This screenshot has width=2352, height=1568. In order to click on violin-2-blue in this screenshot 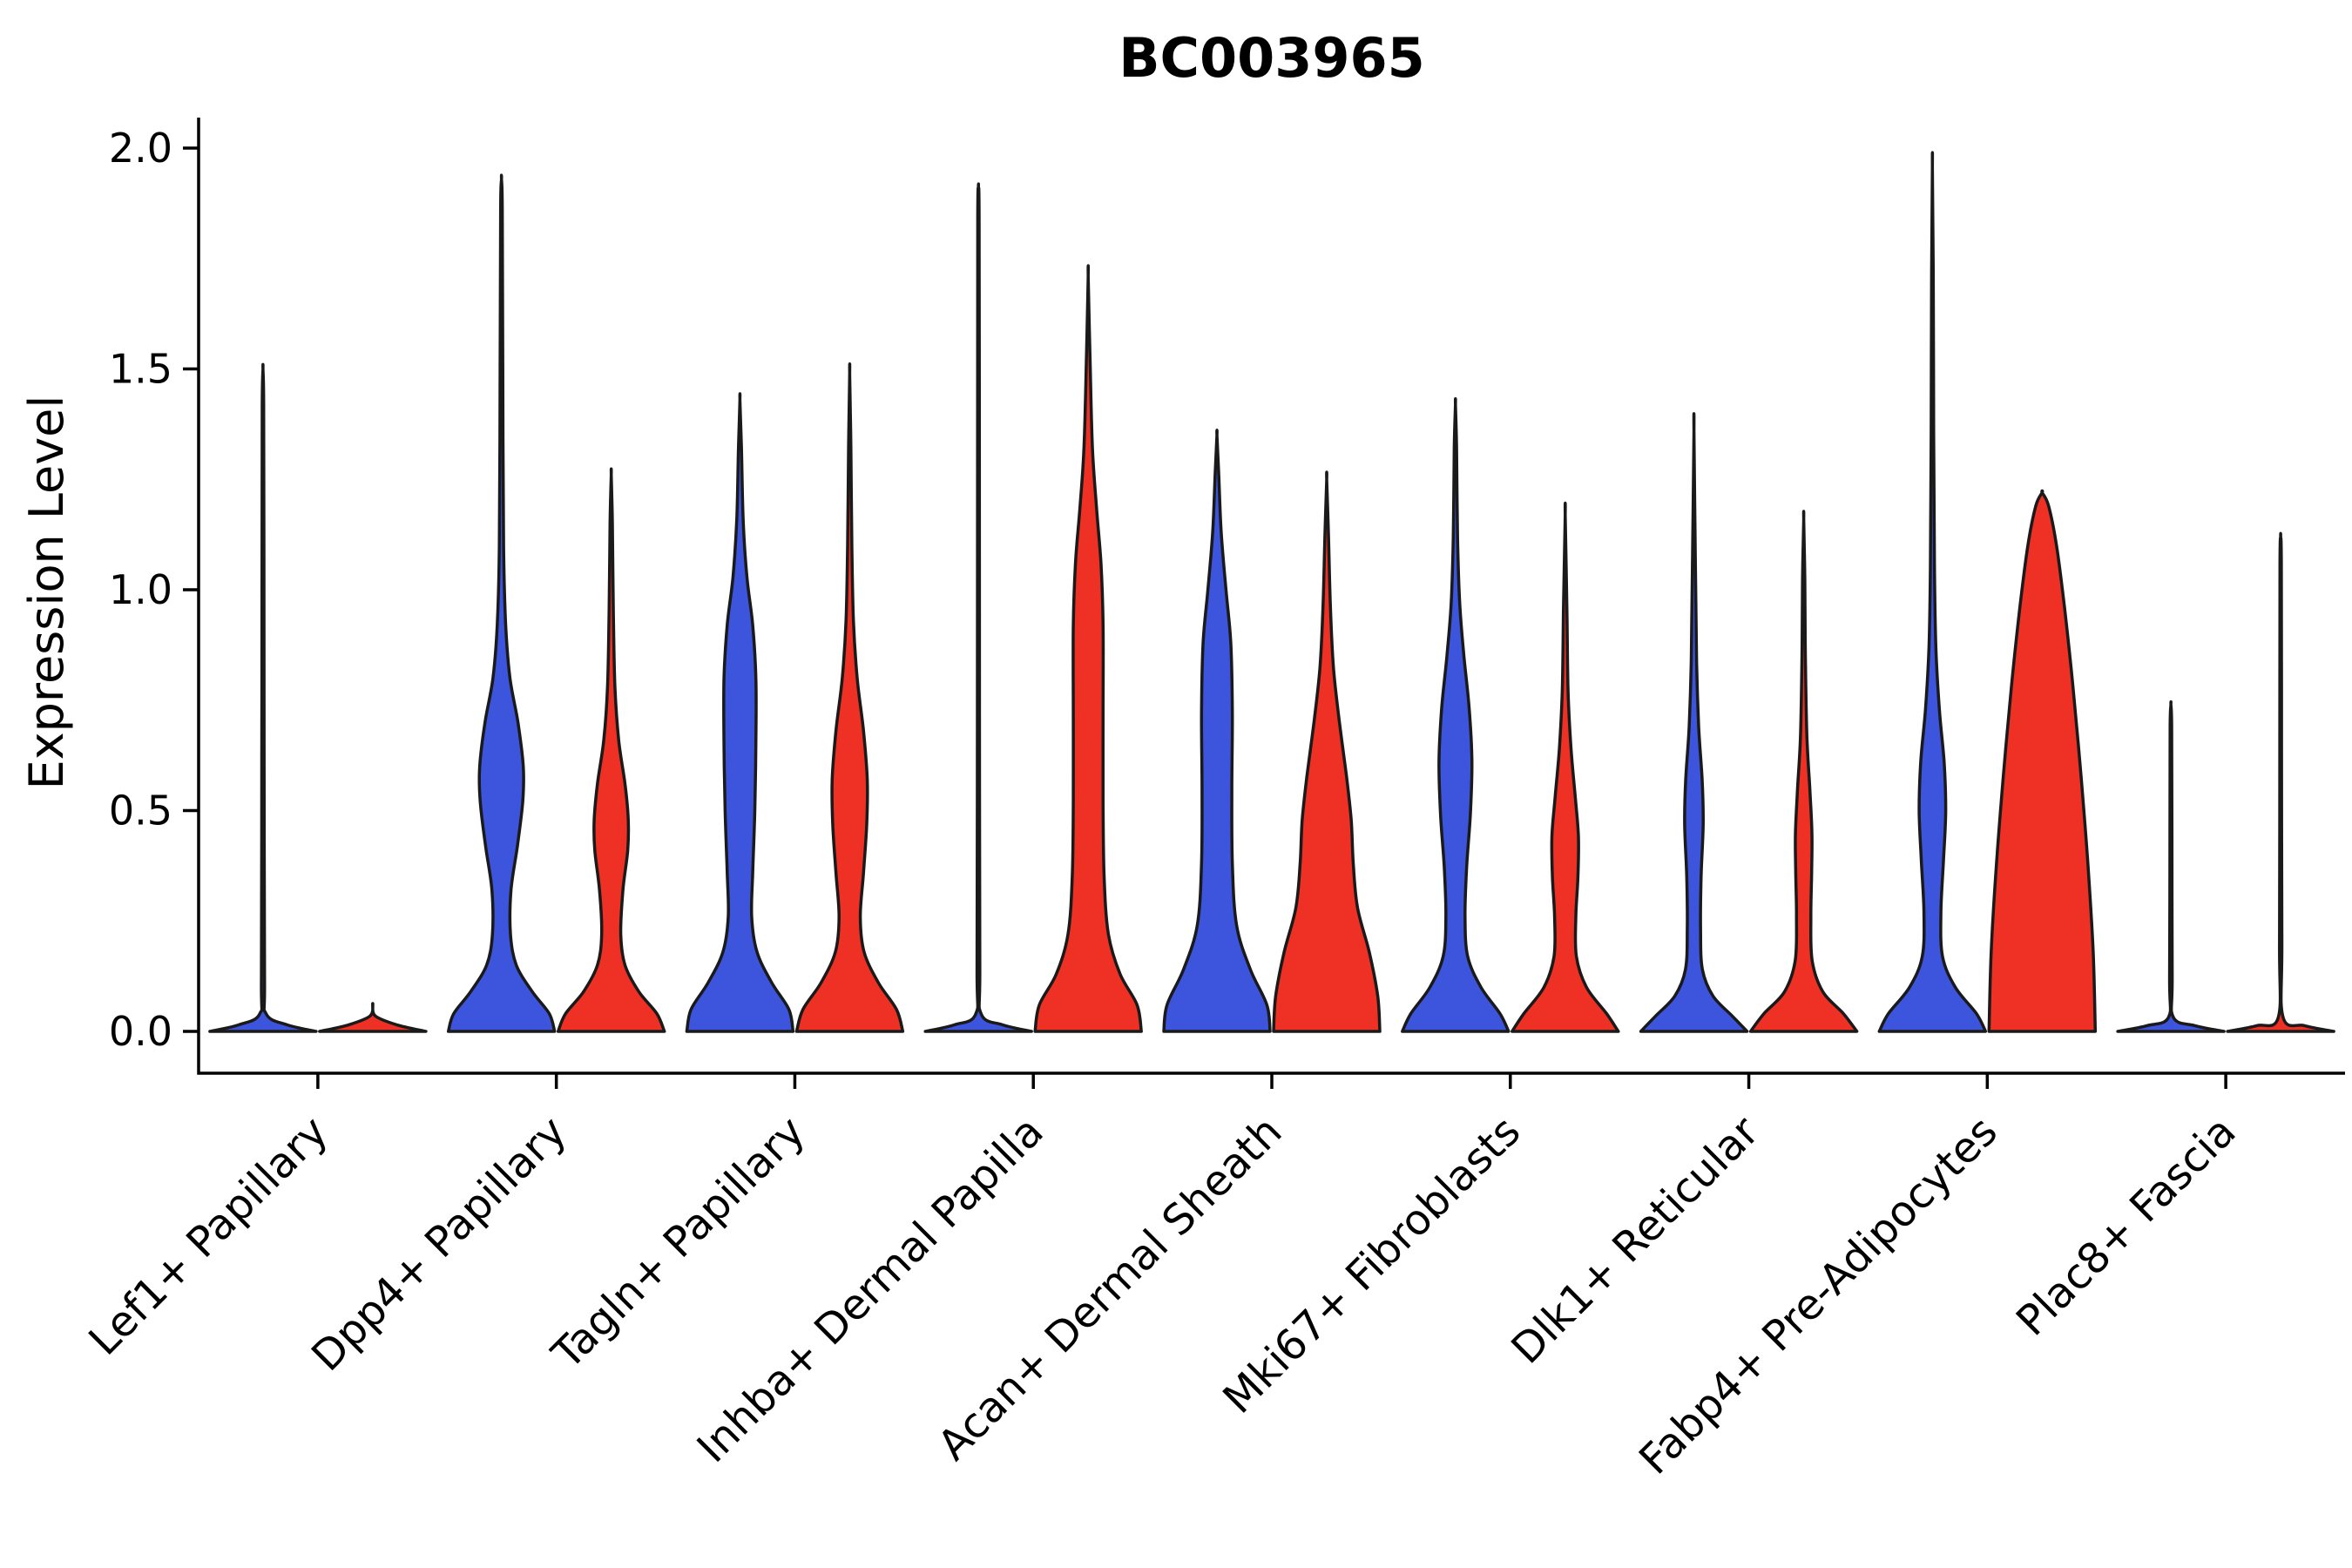, I will do `click(740, 712)`.